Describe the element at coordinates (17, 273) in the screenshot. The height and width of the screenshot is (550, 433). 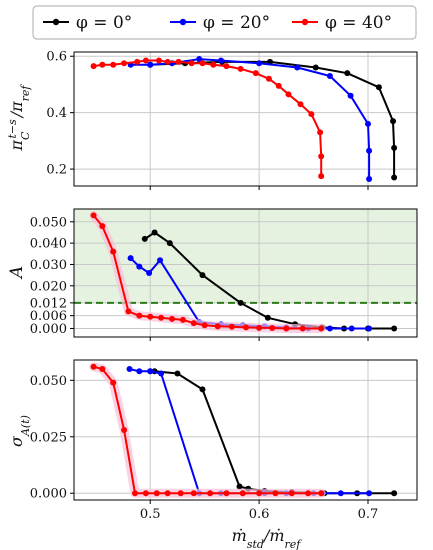
I see `ylabel-amplitude: A` at that location.